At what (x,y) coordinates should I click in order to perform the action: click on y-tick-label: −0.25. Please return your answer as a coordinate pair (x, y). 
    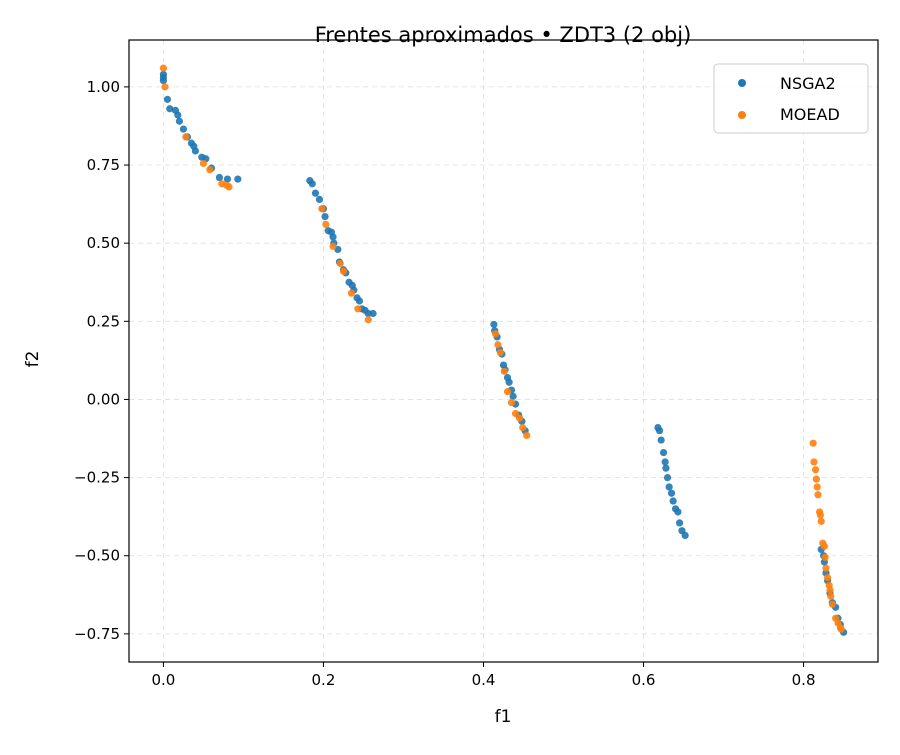
    Looking at the image, I should click on (97, 478).